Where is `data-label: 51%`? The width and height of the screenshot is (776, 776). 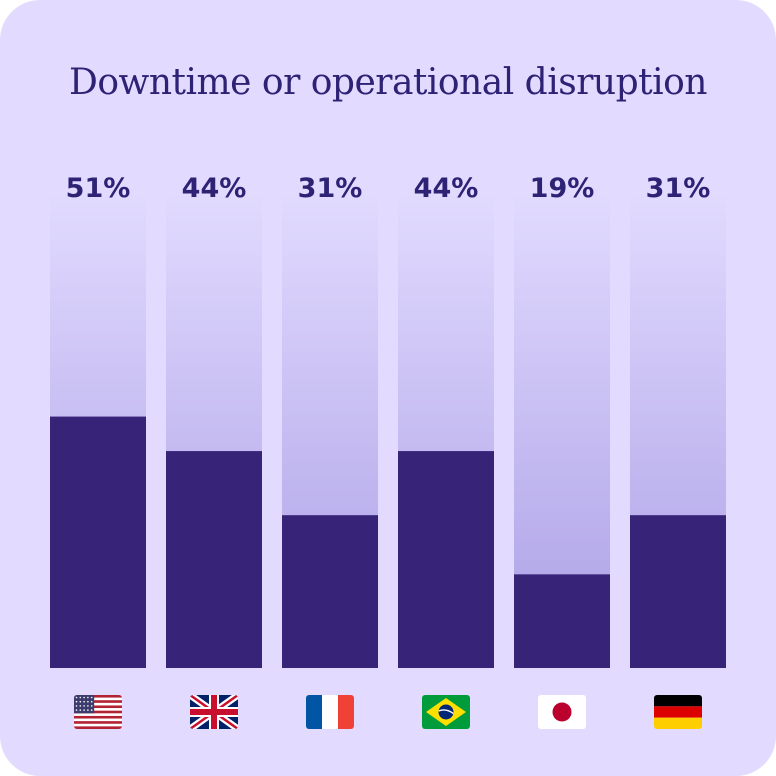 data-label: 51% is located at coordinates (98, 188).